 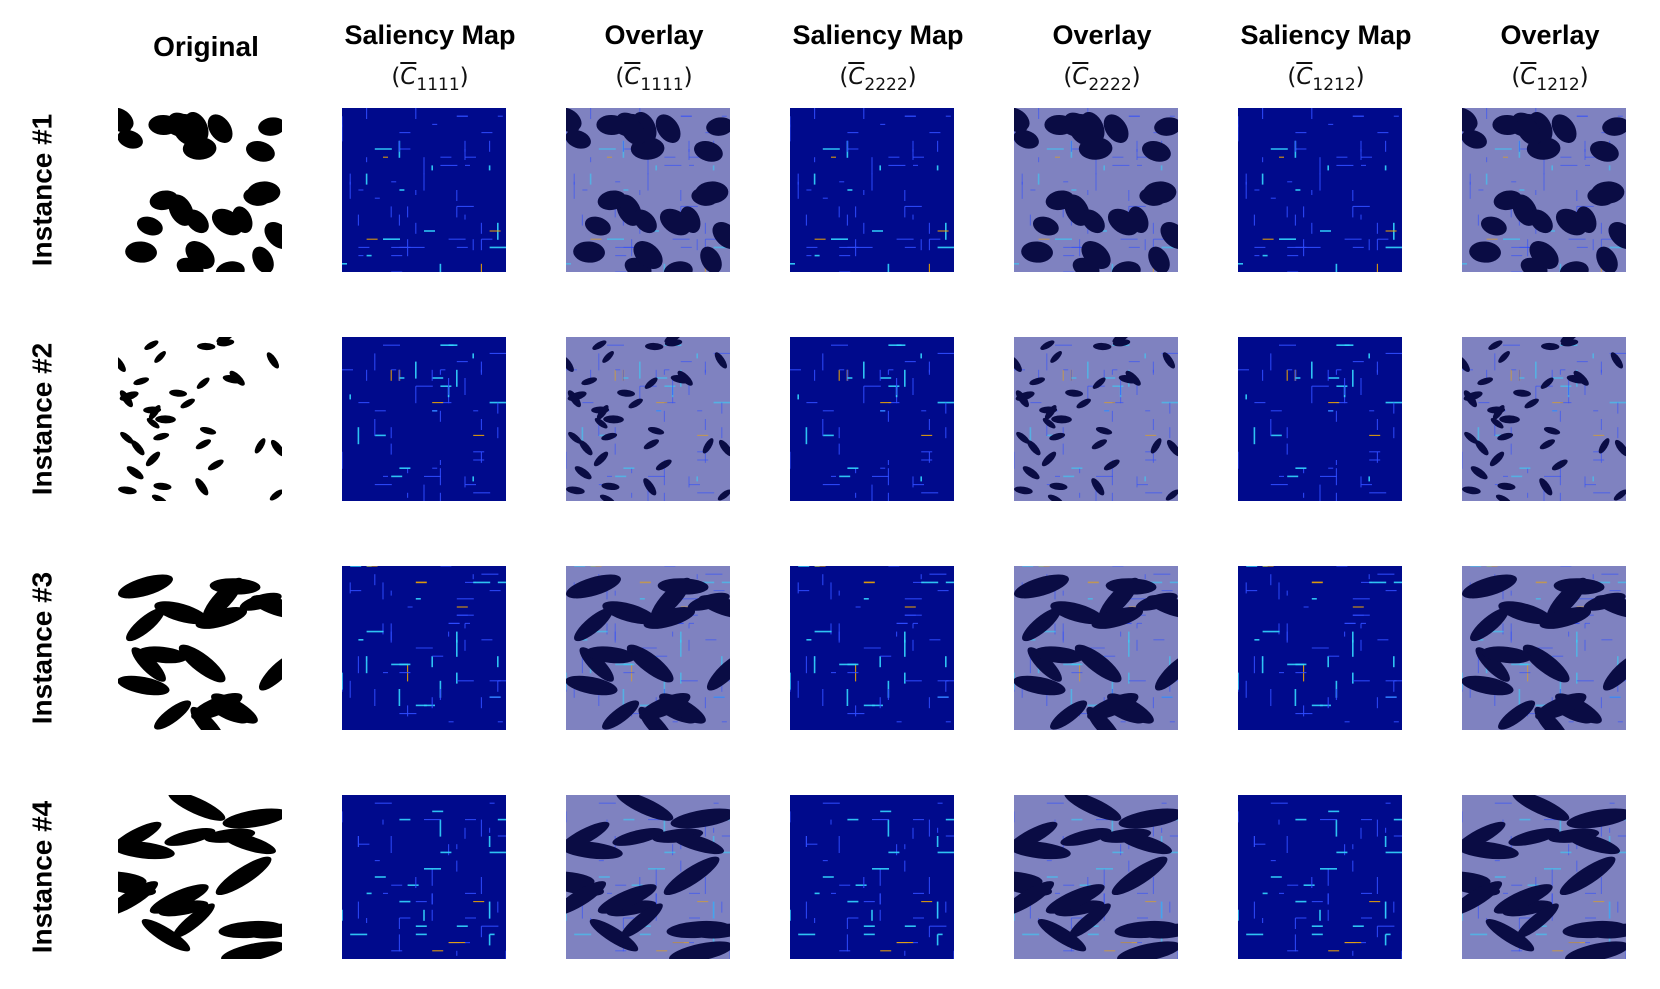 What do you see at coordinates (41, 877) in the screenshot?
I see `row-label-instance-4: Instance #4` at bounding box center [41, 877].